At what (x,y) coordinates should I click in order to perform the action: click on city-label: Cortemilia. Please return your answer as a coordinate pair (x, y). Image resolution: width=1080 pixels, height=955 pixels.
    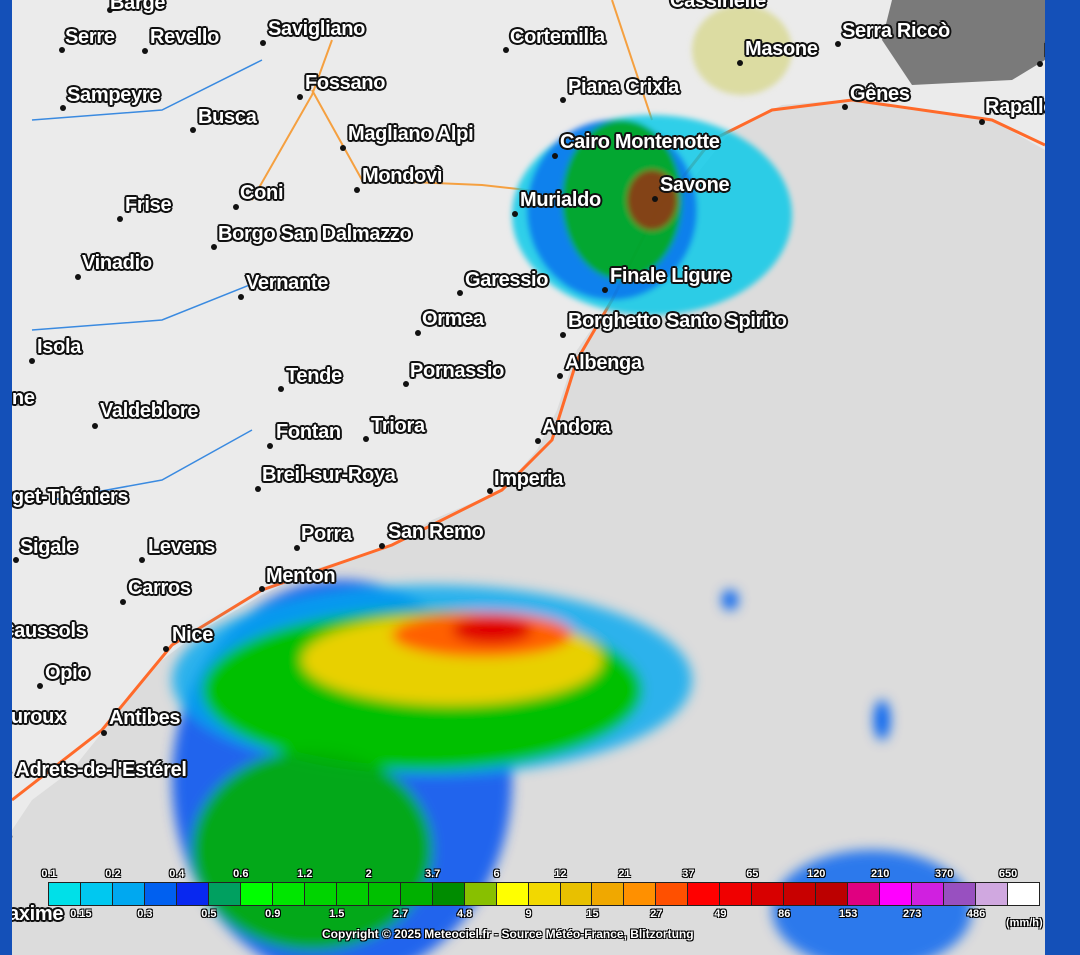
    Looking at the image, I should click on (557, 37).